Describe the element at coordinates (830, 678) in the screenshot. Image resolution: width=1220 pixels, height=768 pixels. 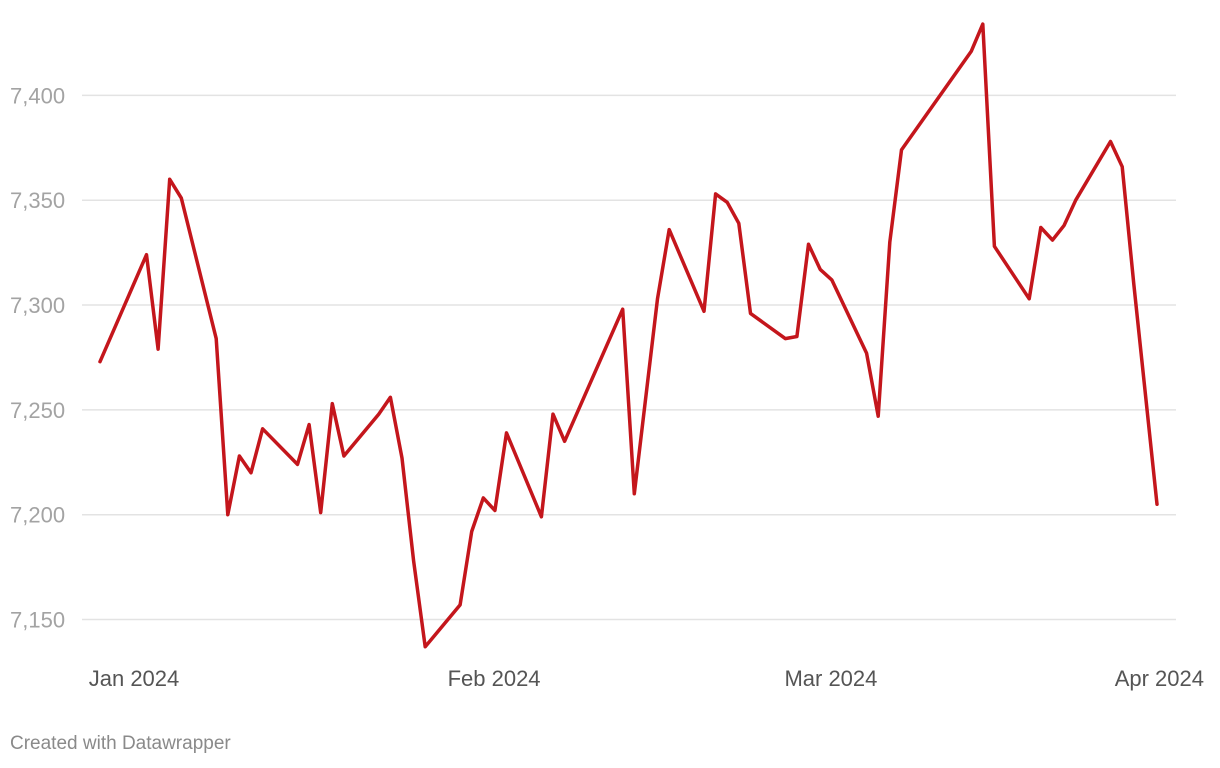
I see `x-tick-label: Mar 2024` at that location.